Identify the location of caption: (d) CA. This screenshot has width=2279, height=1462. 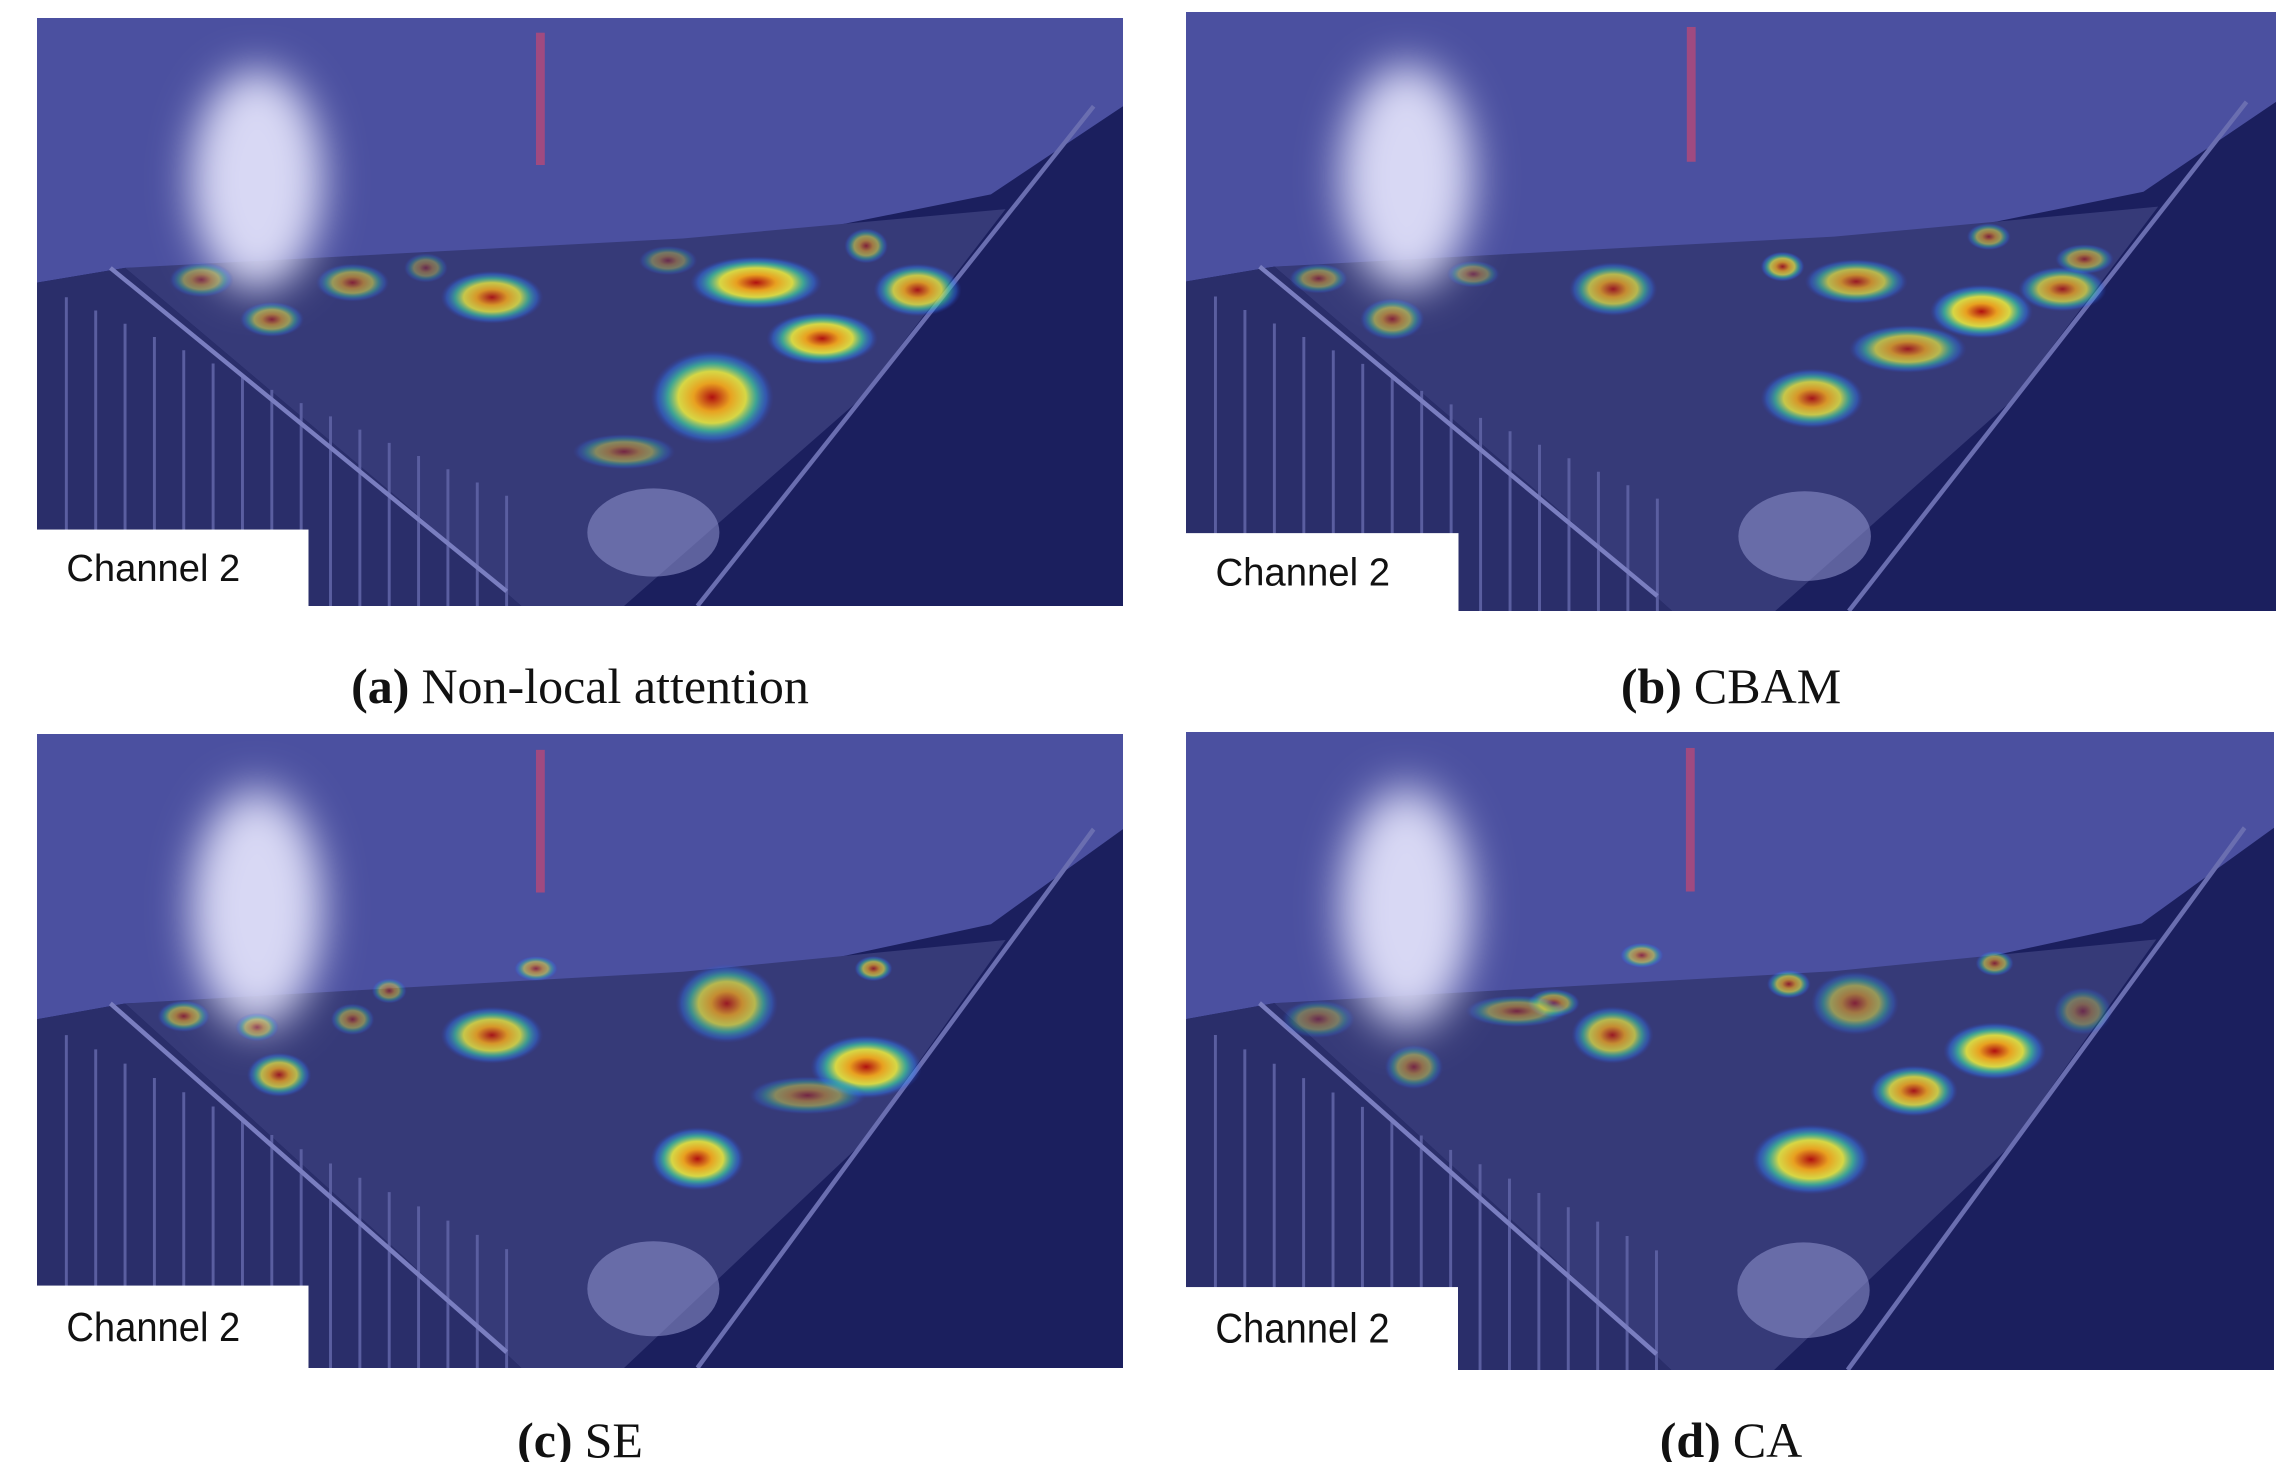
(1731, 1436).